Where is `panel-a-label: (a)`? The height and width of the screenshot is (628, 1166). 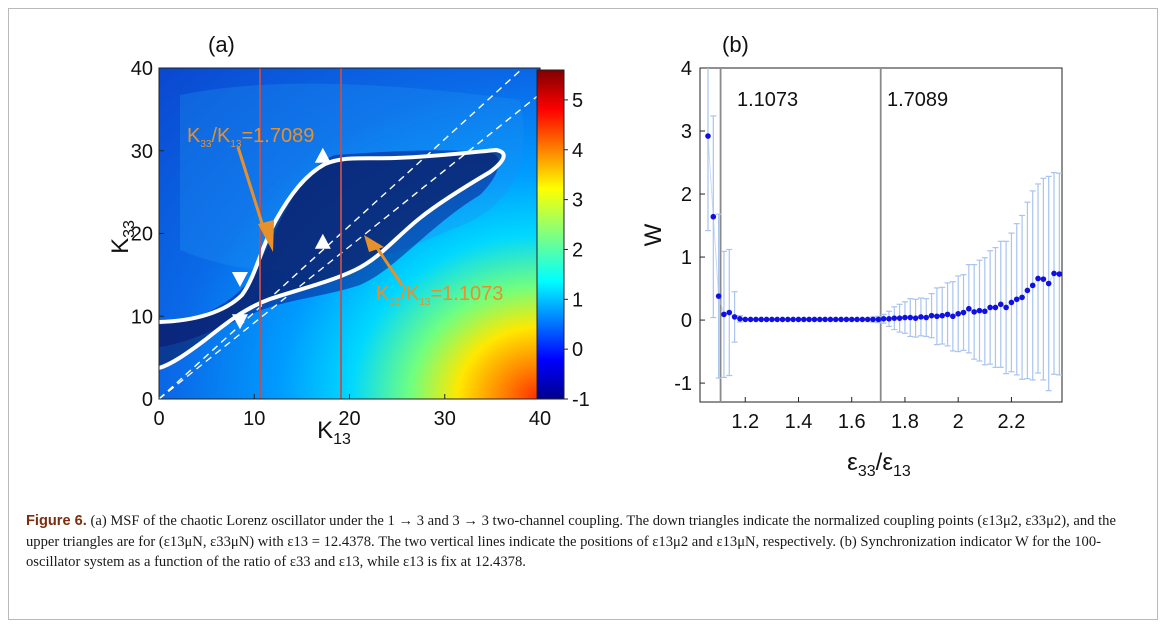
panel-a-label: (a) is located at coordinates (221, 44).